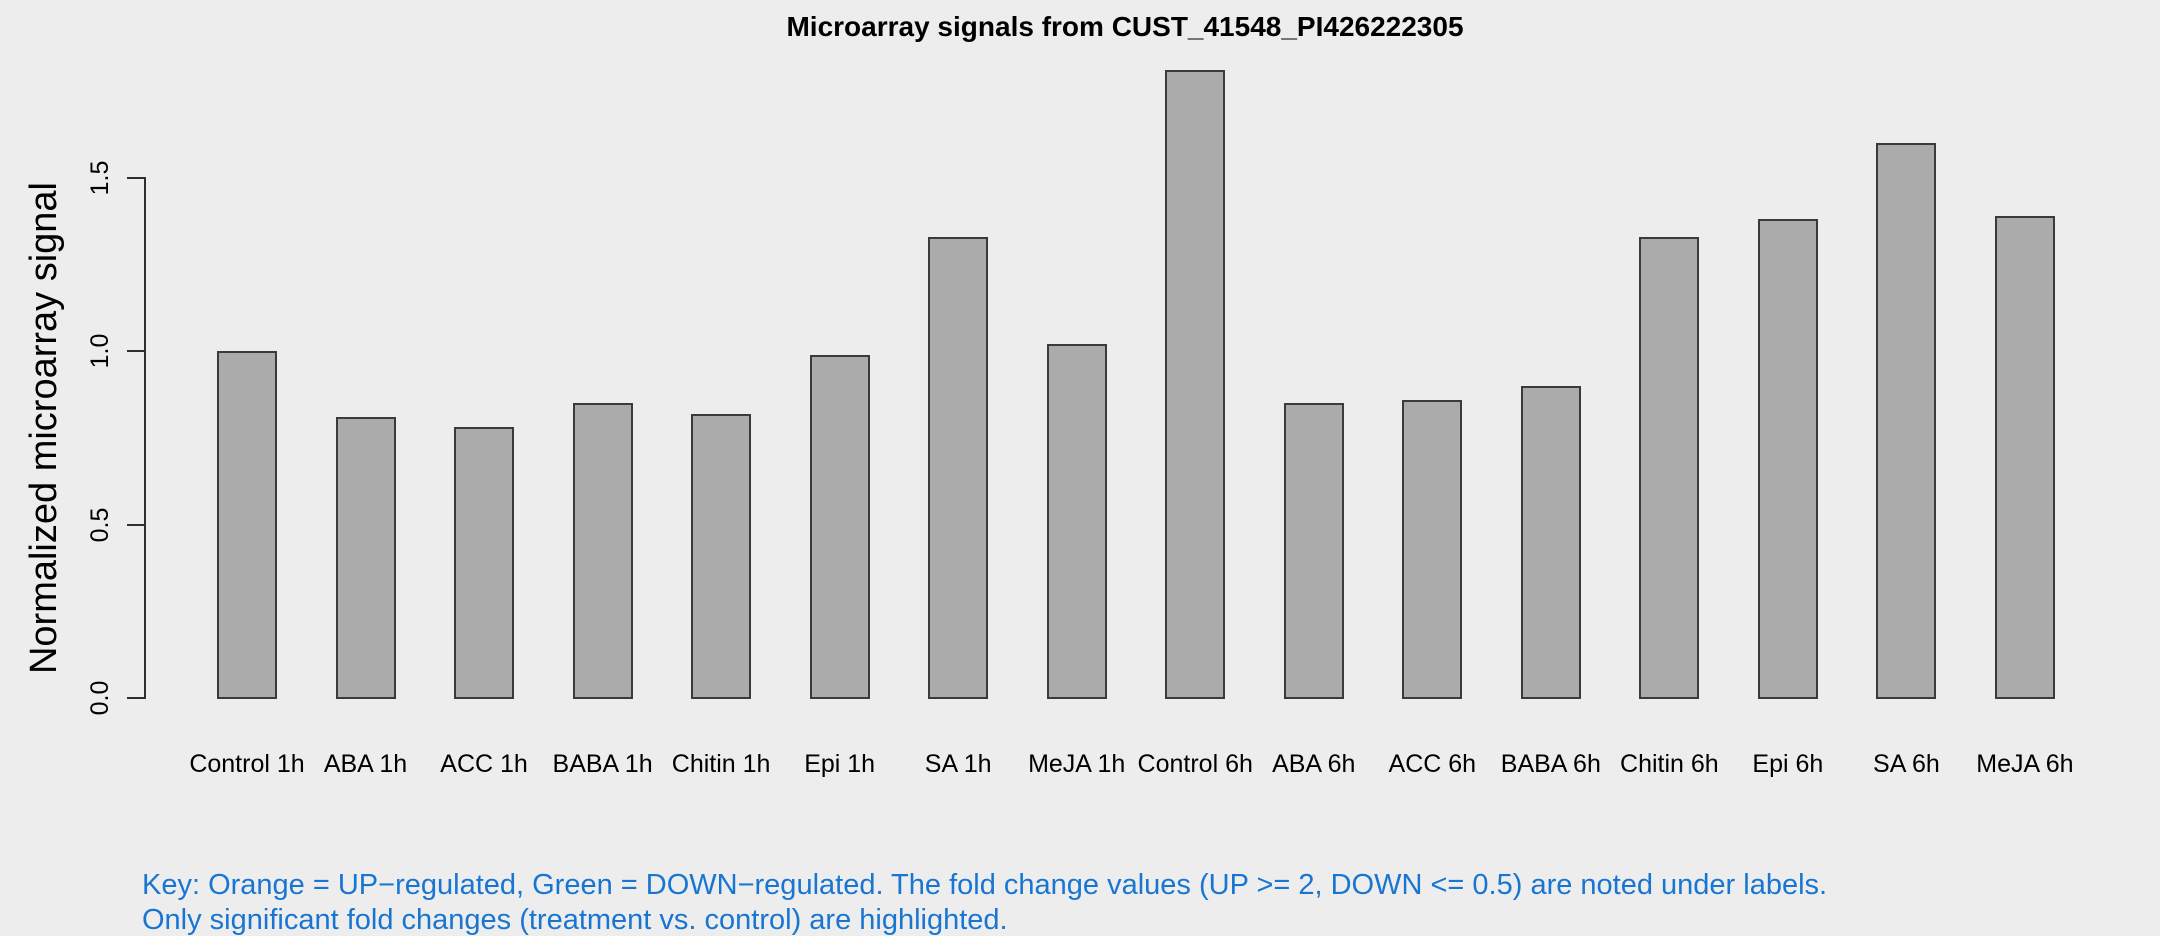 The image size is (2160, 936). What do you see at coordinates (1906, 421) in the screenshot?
I see `bar-sa-6h` at bounding box center [1906, 421].